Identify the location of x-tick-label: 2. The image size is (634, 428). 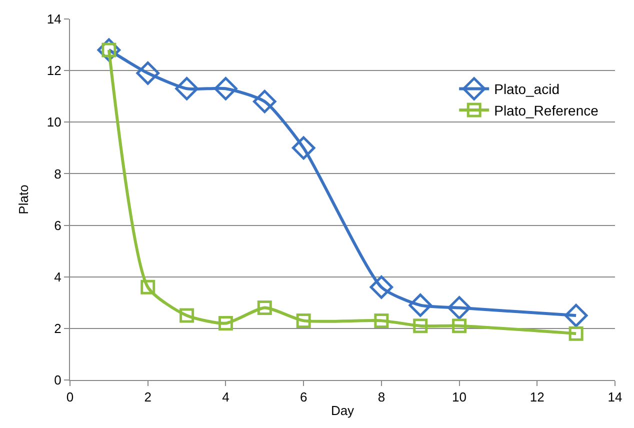
(148, 397).